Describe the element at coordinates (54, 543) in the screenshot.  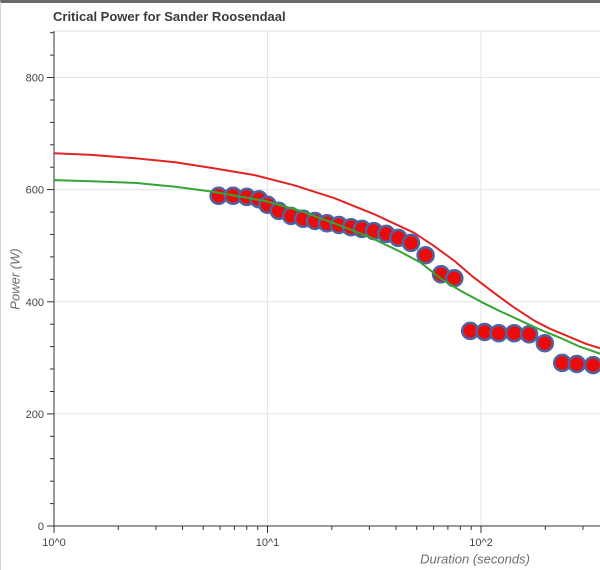
I see `x-tick-label: 10^0` at that location.